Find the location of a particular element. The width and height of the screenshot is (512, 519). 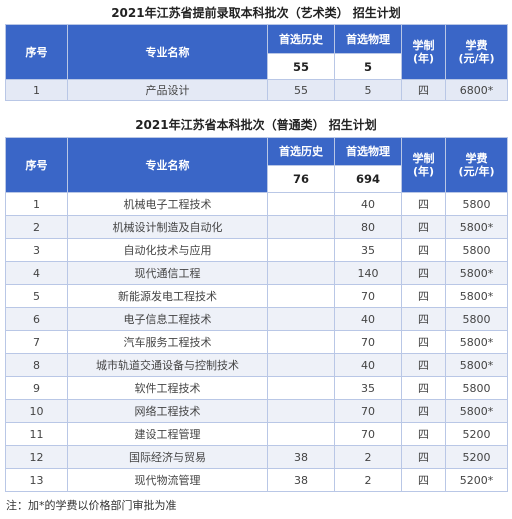

row-physics: 140 is located at coordinates (368, 273).